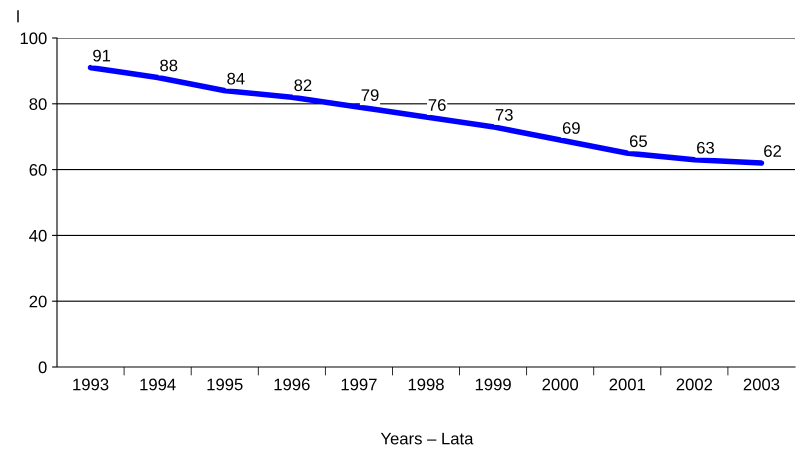 The image size is (798, 452). What do you see at coordinates (33, 38) in the screenshot?
I see `y-tick-label: 100` at bounding box center [33, 38].